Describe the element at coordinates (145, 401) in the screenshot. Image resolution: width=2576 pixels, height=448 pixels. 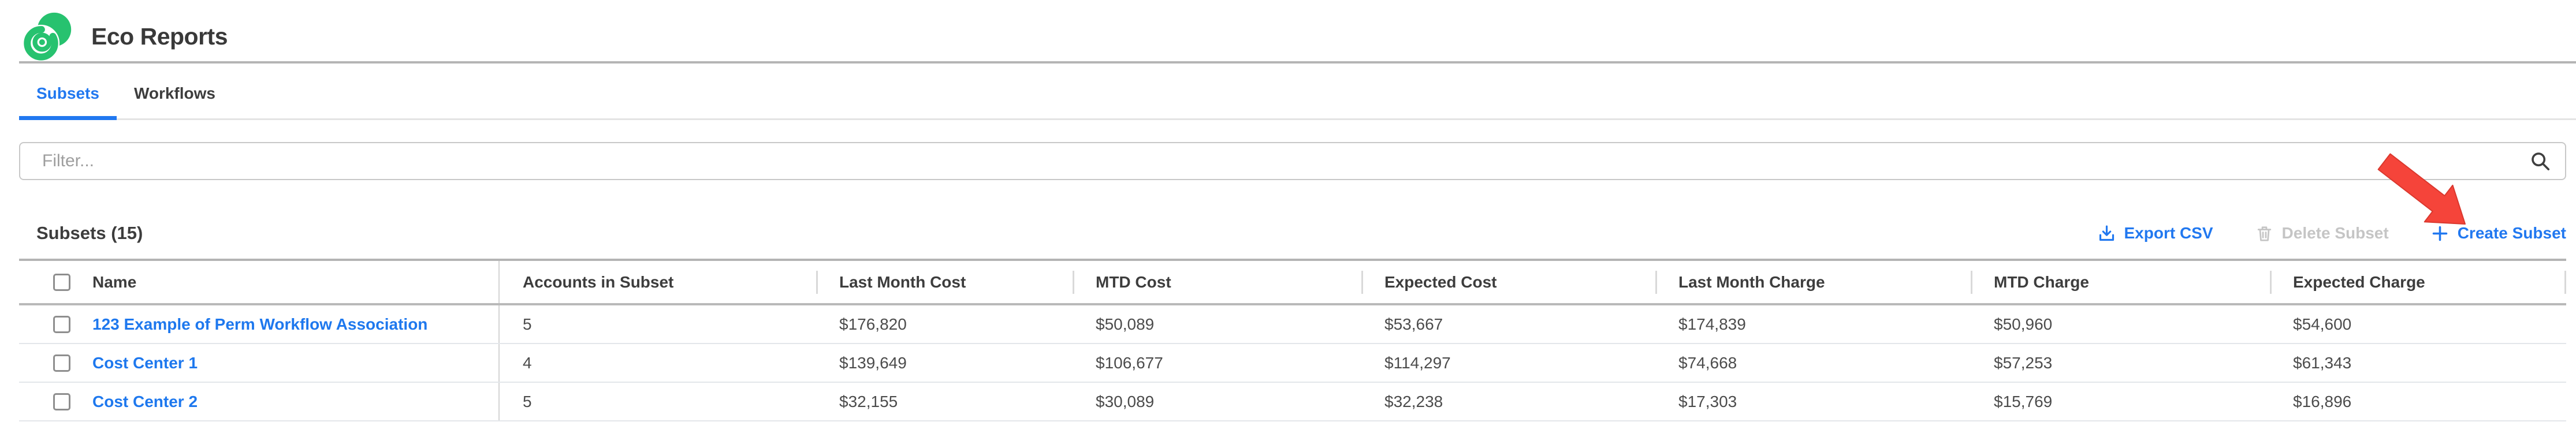
I see `subset-name-link: Cost Center 2` at that location.